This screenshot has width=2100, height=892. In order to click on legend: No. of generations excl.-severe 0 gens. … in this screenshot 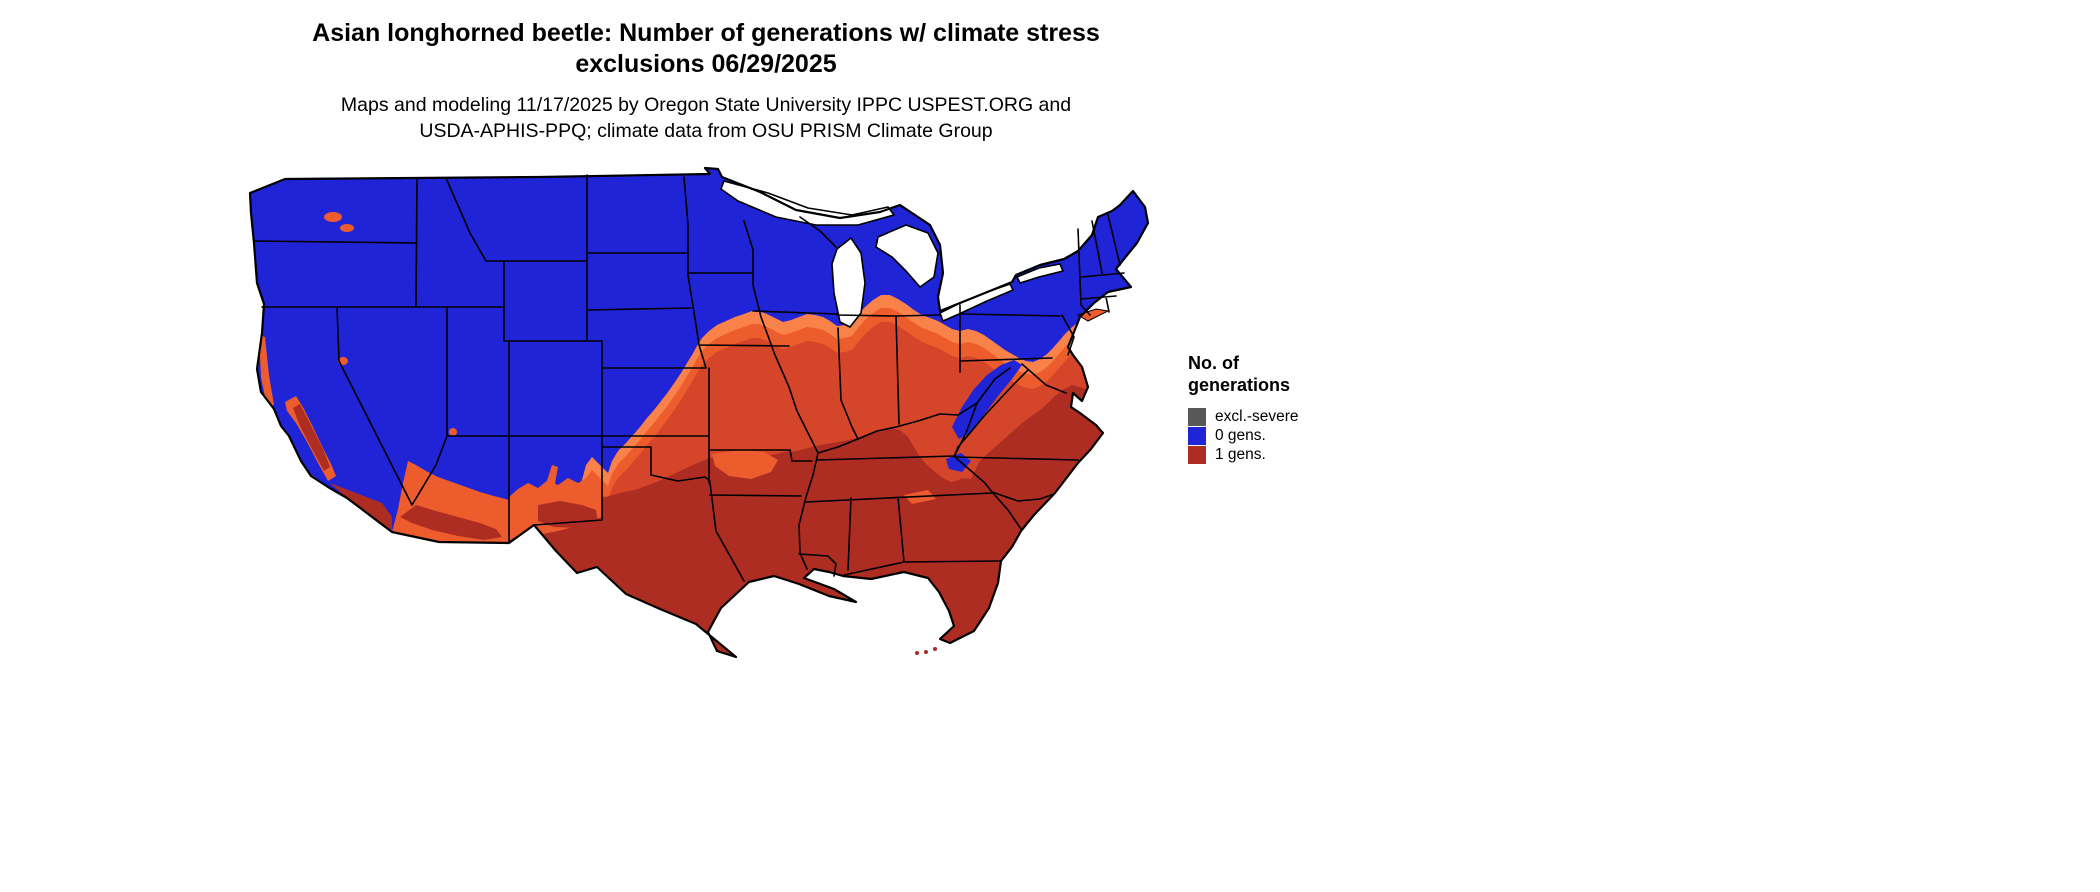, I will do `click(1288, 408)`.